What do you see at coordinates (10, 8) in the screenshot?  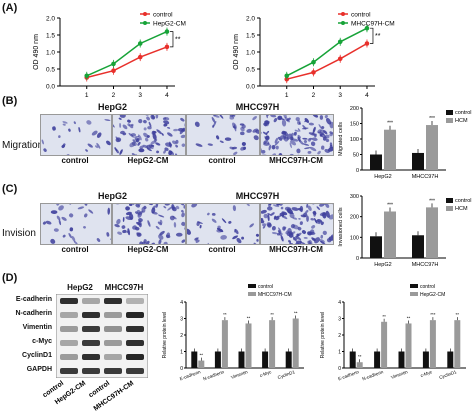 I see `panel-a-label: (A)` at bounding box center [10, 8].